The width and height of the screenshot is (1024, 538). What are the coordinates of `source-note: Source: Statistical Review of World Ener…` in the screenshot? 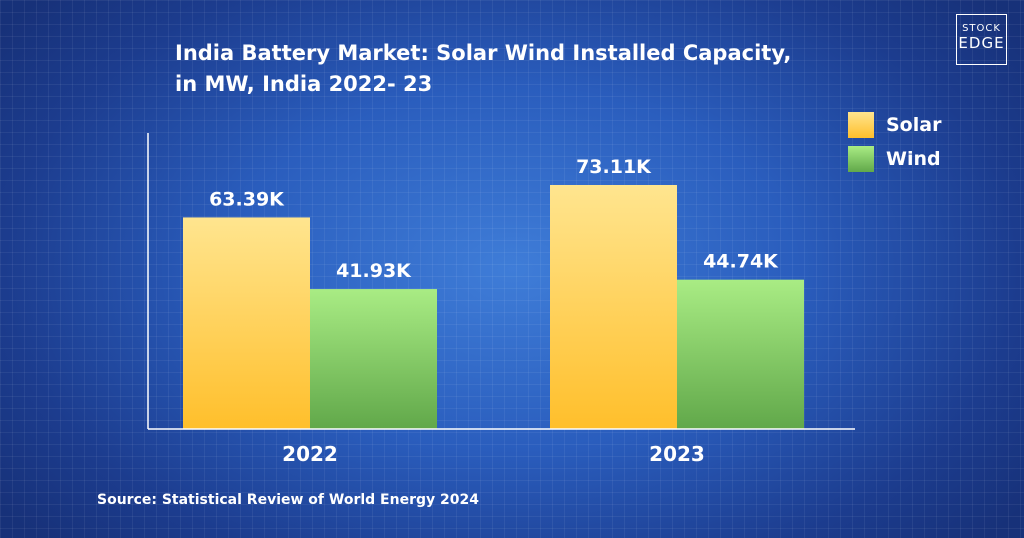 It's located at (288, 500).